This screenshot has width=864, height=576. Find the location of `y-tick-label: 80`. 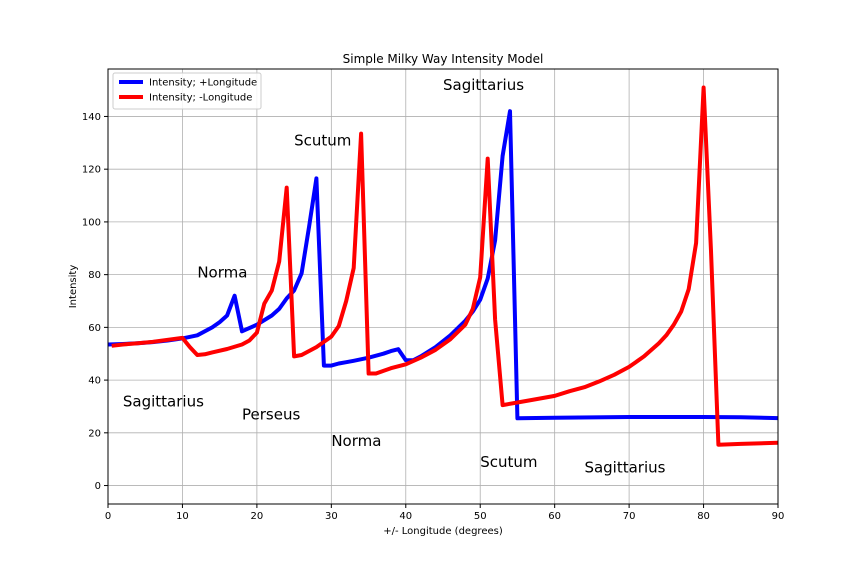

y-tick-label: 80 is located at coordinates (94, 275).